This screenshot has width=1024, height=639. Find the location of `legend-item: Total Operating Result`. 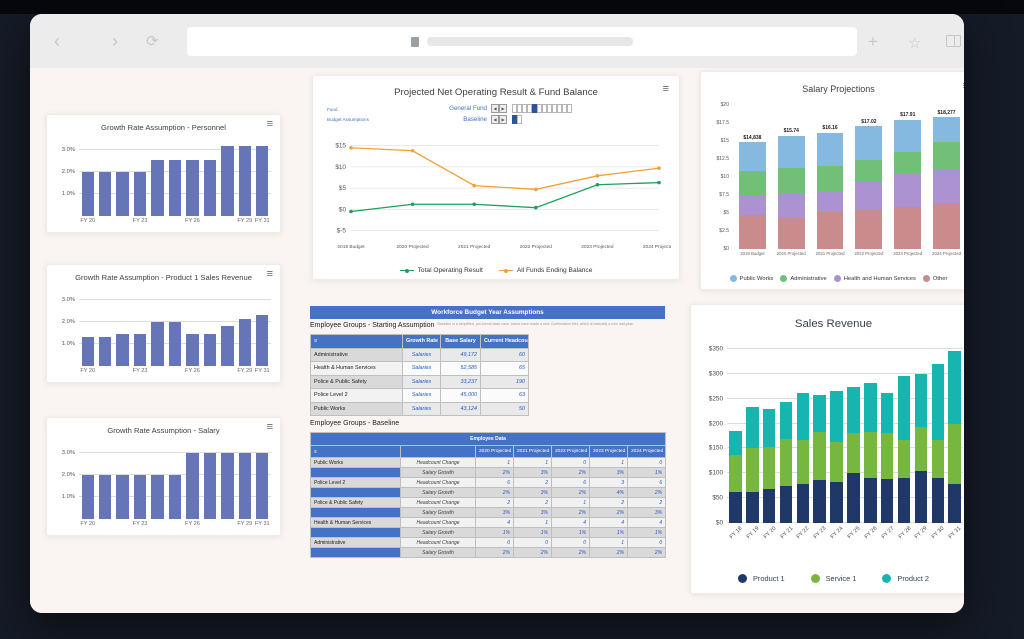

legend-item: Total Operating Result is located at coordinates (441, 270).